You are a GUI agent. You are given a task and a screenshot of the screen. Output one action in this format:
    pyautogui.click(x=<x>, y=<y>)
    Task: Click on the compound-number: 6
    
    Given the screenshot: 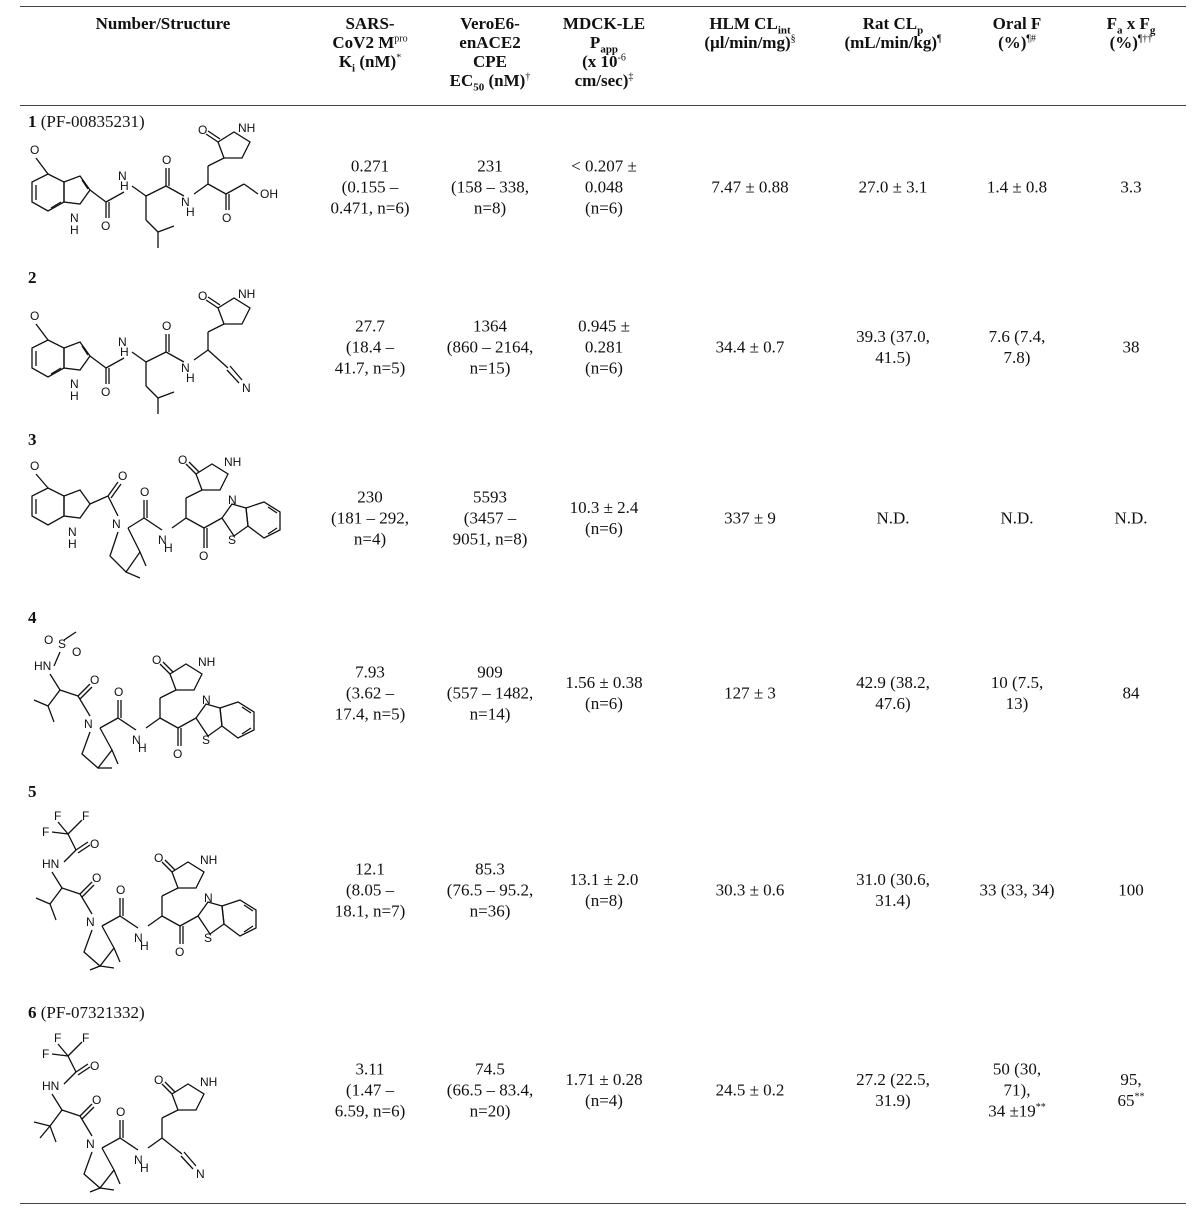 What is the action you would take?
    pyautogui.click(x=32, y=1012)
    